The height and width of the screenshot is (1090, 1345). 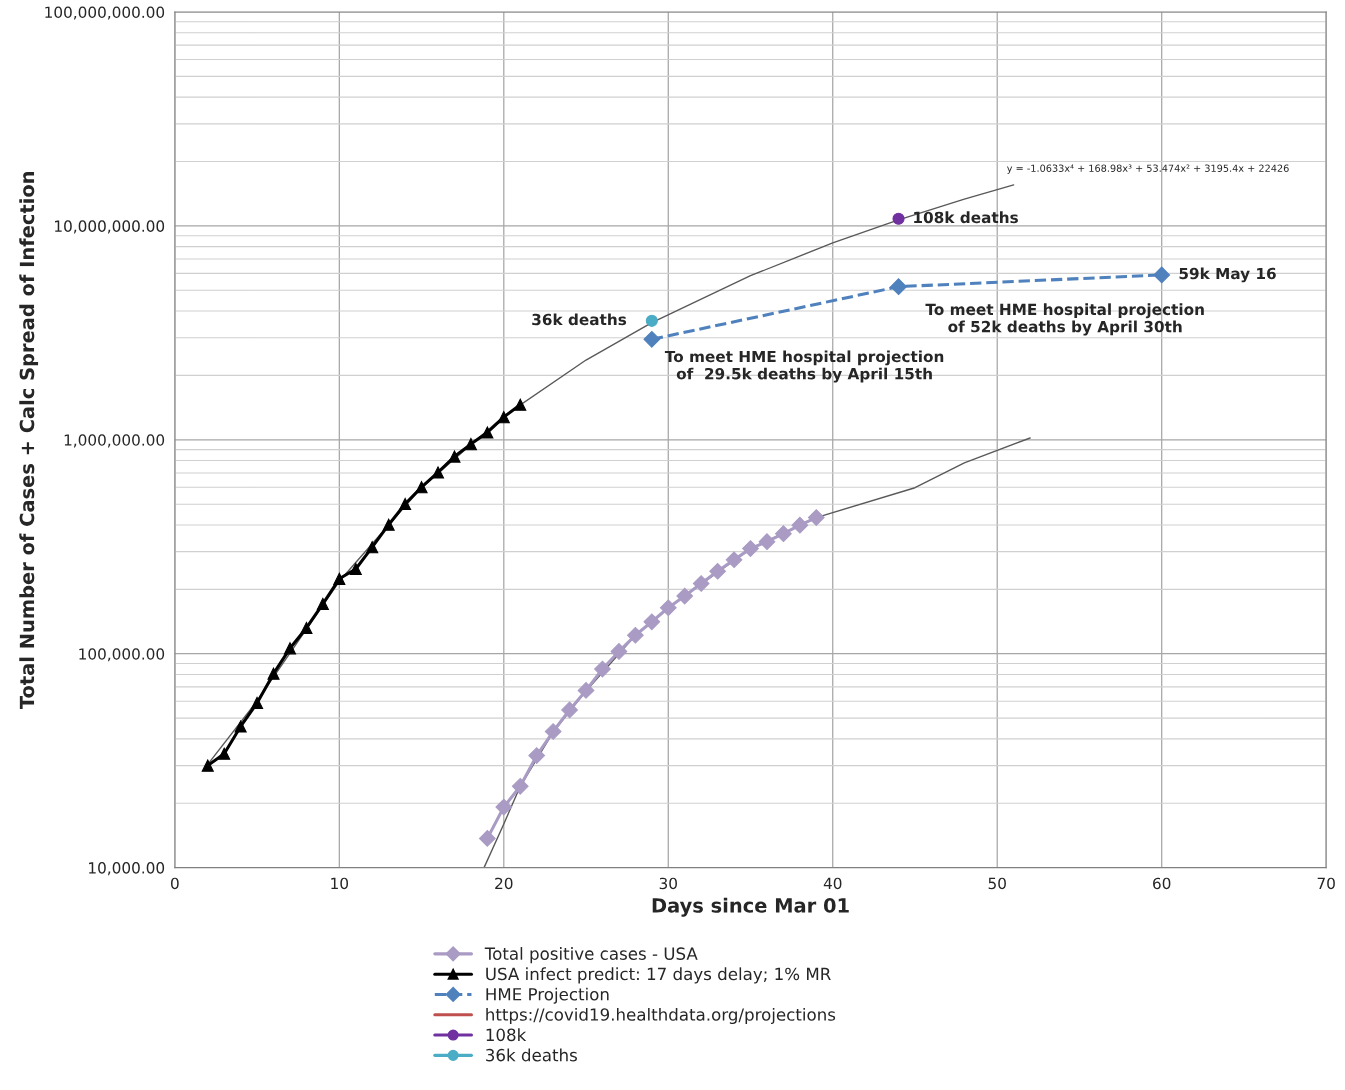 I want to click on y-axis-title: Total Number of Cases + Calc Spread of Infection, so click(x=29, y=440).